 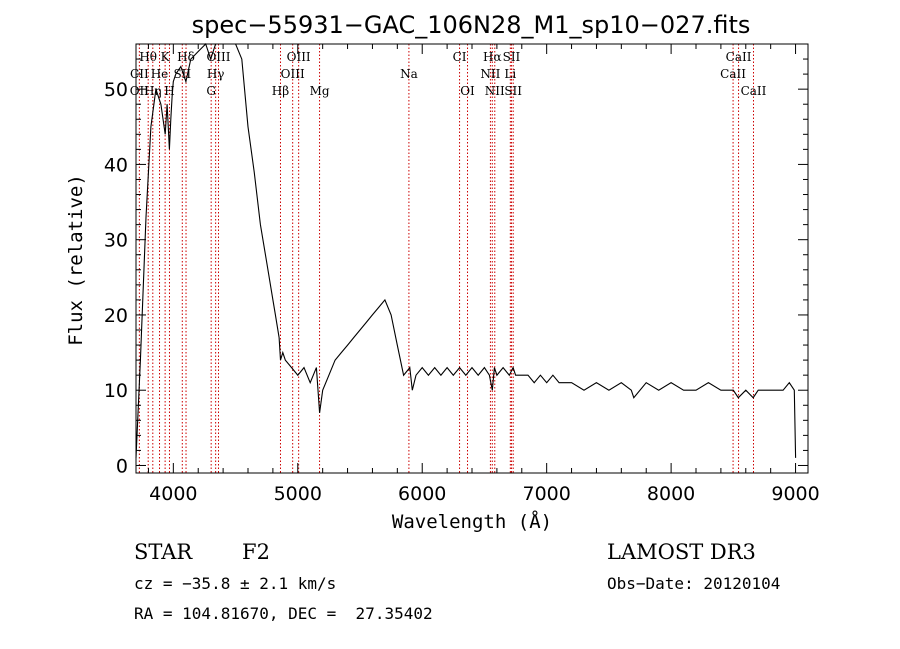 I want to click on line-id-label: OI, so click(x=467, y=91).